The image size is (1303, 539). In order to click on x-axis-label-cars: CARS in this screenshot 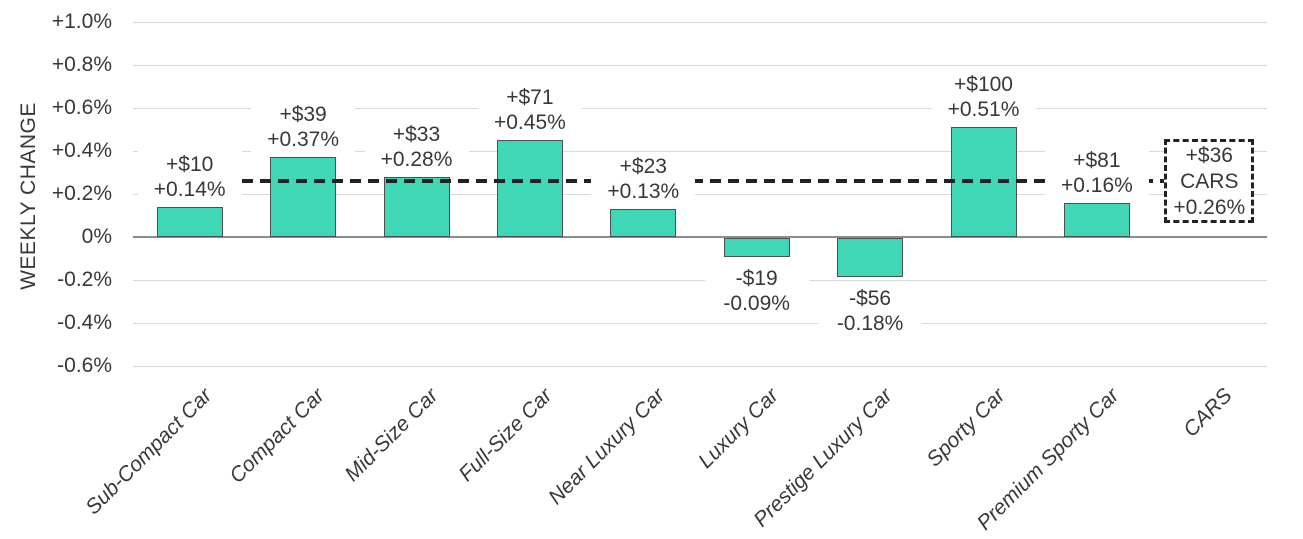, I will do `click(1208, 413)`.